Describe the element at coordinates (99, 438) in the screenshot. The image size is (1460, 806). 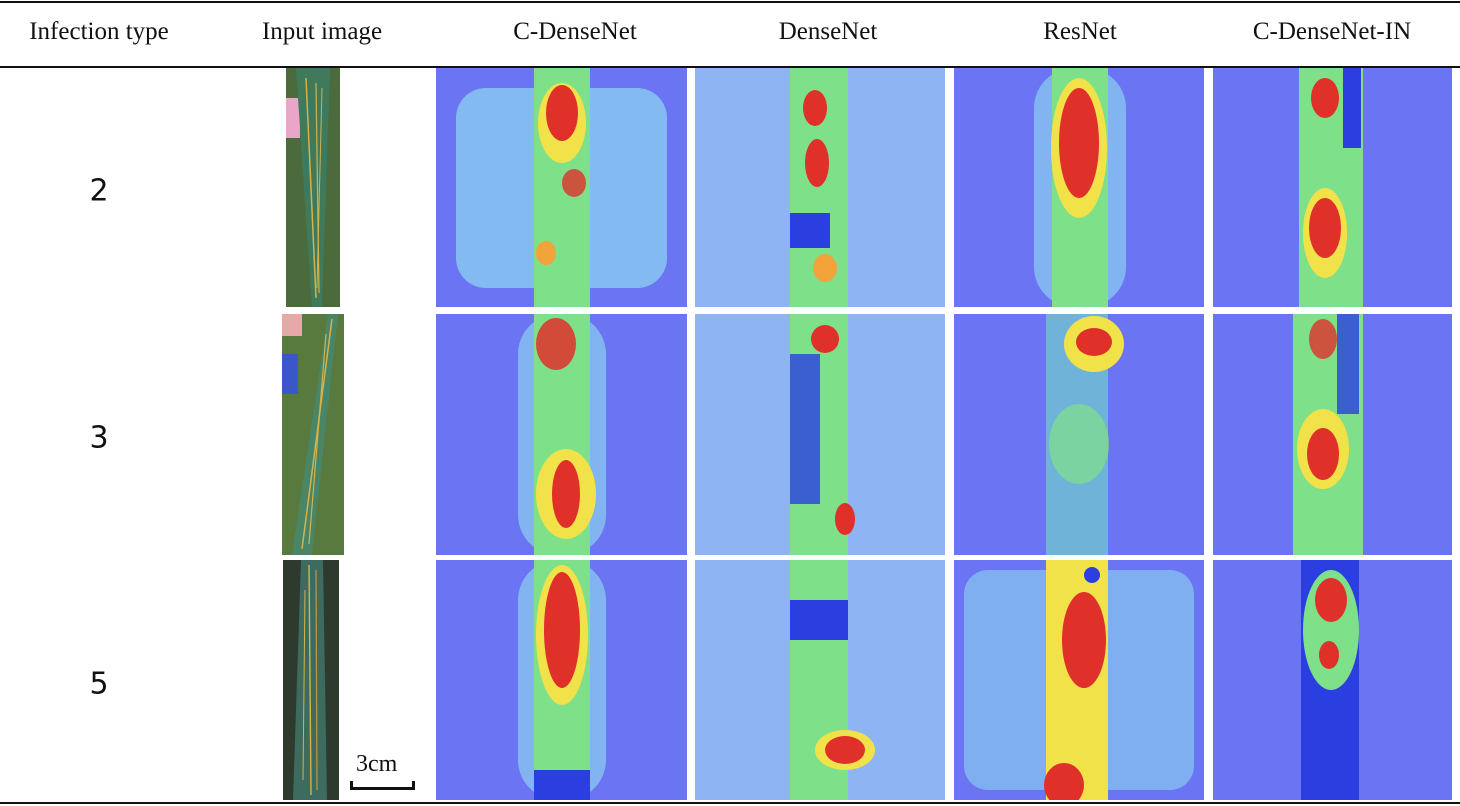
I see `row-label-3: 3` at that location.